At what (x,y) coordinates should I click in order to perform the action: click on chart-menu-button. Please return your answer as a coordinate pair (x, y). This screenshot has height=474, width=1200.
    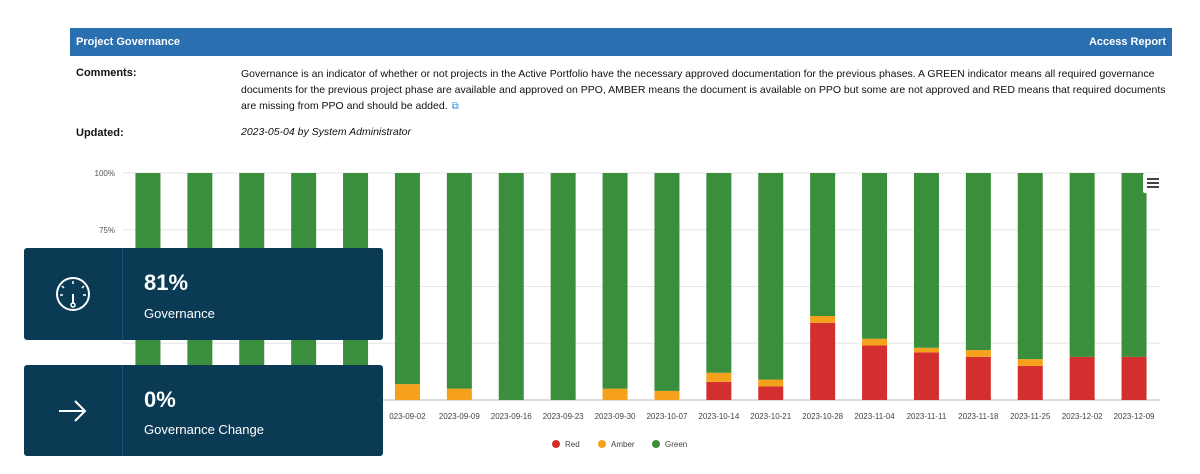
    Looking at the image, I should click on (1153, 183).